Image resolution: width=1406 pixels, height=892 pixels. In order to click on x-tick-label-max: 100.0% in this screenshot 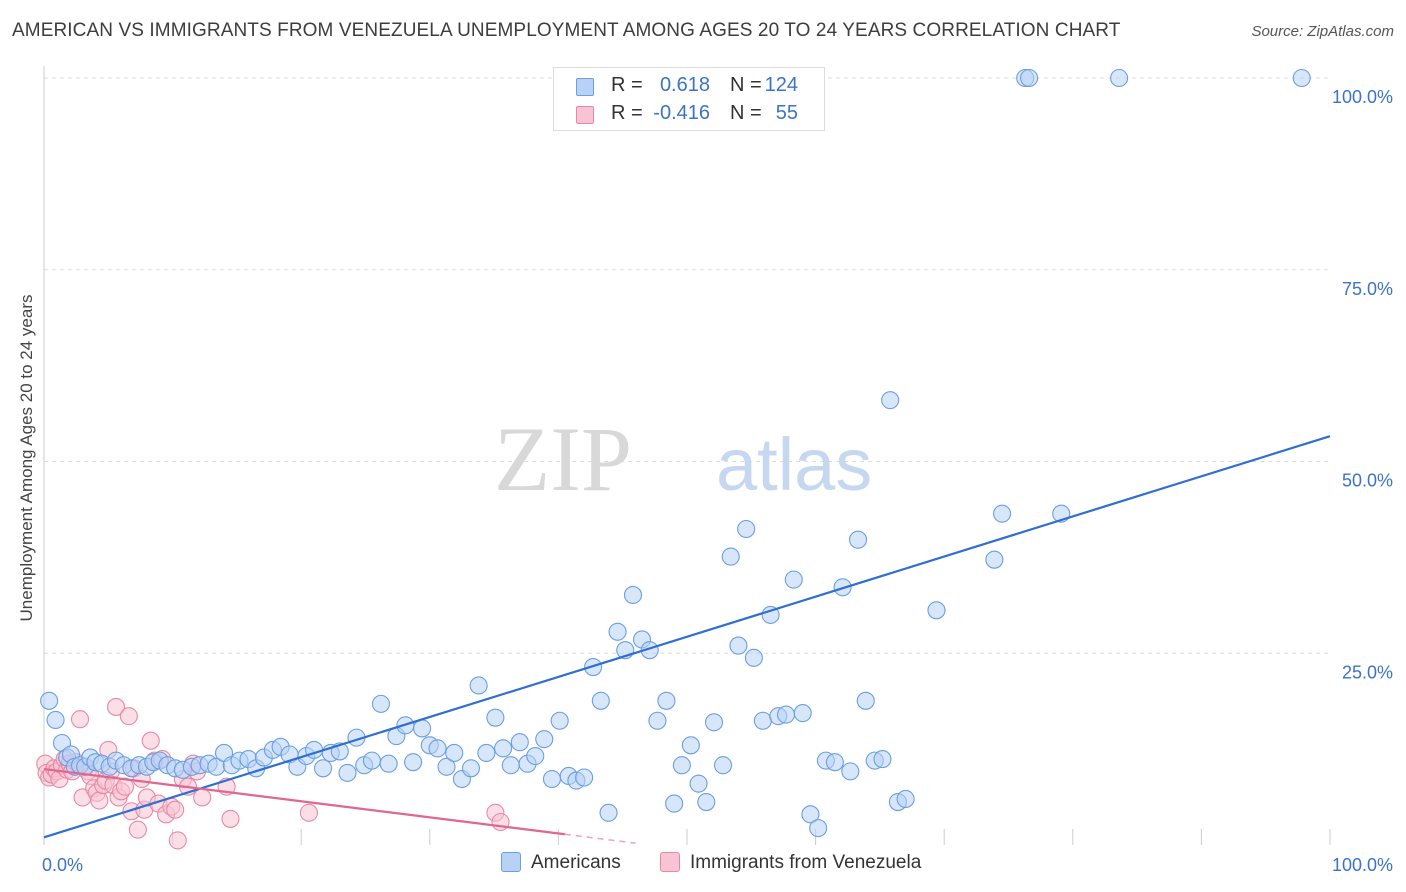, I will do `click(1362, 865)`.